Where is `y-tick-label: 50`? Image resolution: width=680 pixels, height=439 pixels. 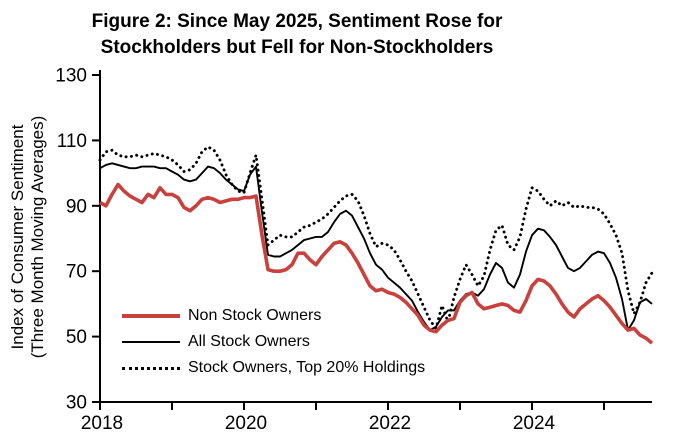
y-tick-label: 50 is located at coordinates (76, 337).